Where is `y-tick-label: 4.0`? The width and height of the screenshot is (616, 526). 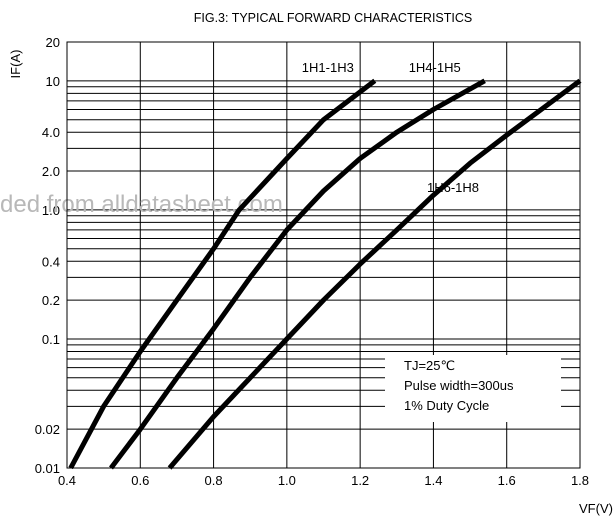 y-tick-label: 4.0 is located at coordinates (51, 132).